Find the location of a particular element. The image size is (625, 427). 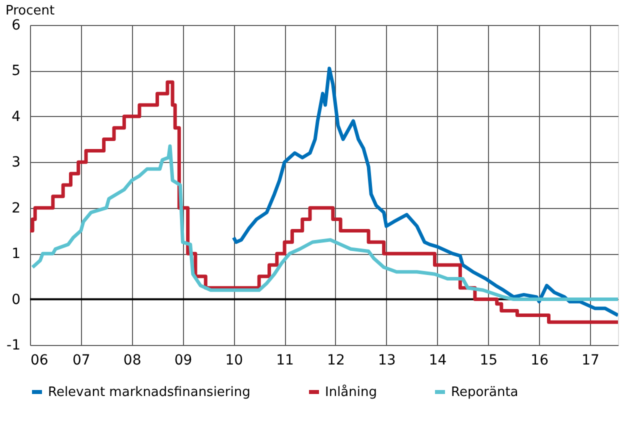

y-tick-label: 0 is located at coordinates (16, 300).